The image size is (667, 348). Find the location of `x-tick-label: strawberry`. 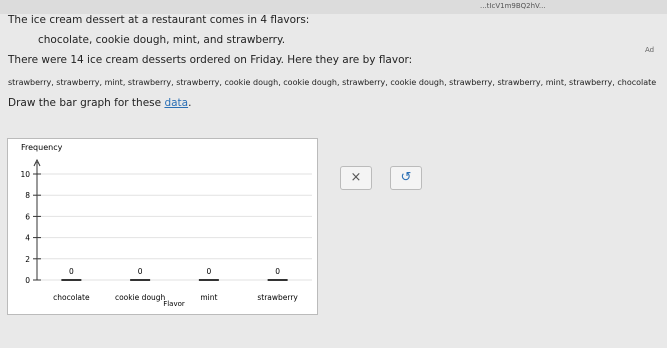

x-tick-label: strawberry is located at coordinates (277, 297).